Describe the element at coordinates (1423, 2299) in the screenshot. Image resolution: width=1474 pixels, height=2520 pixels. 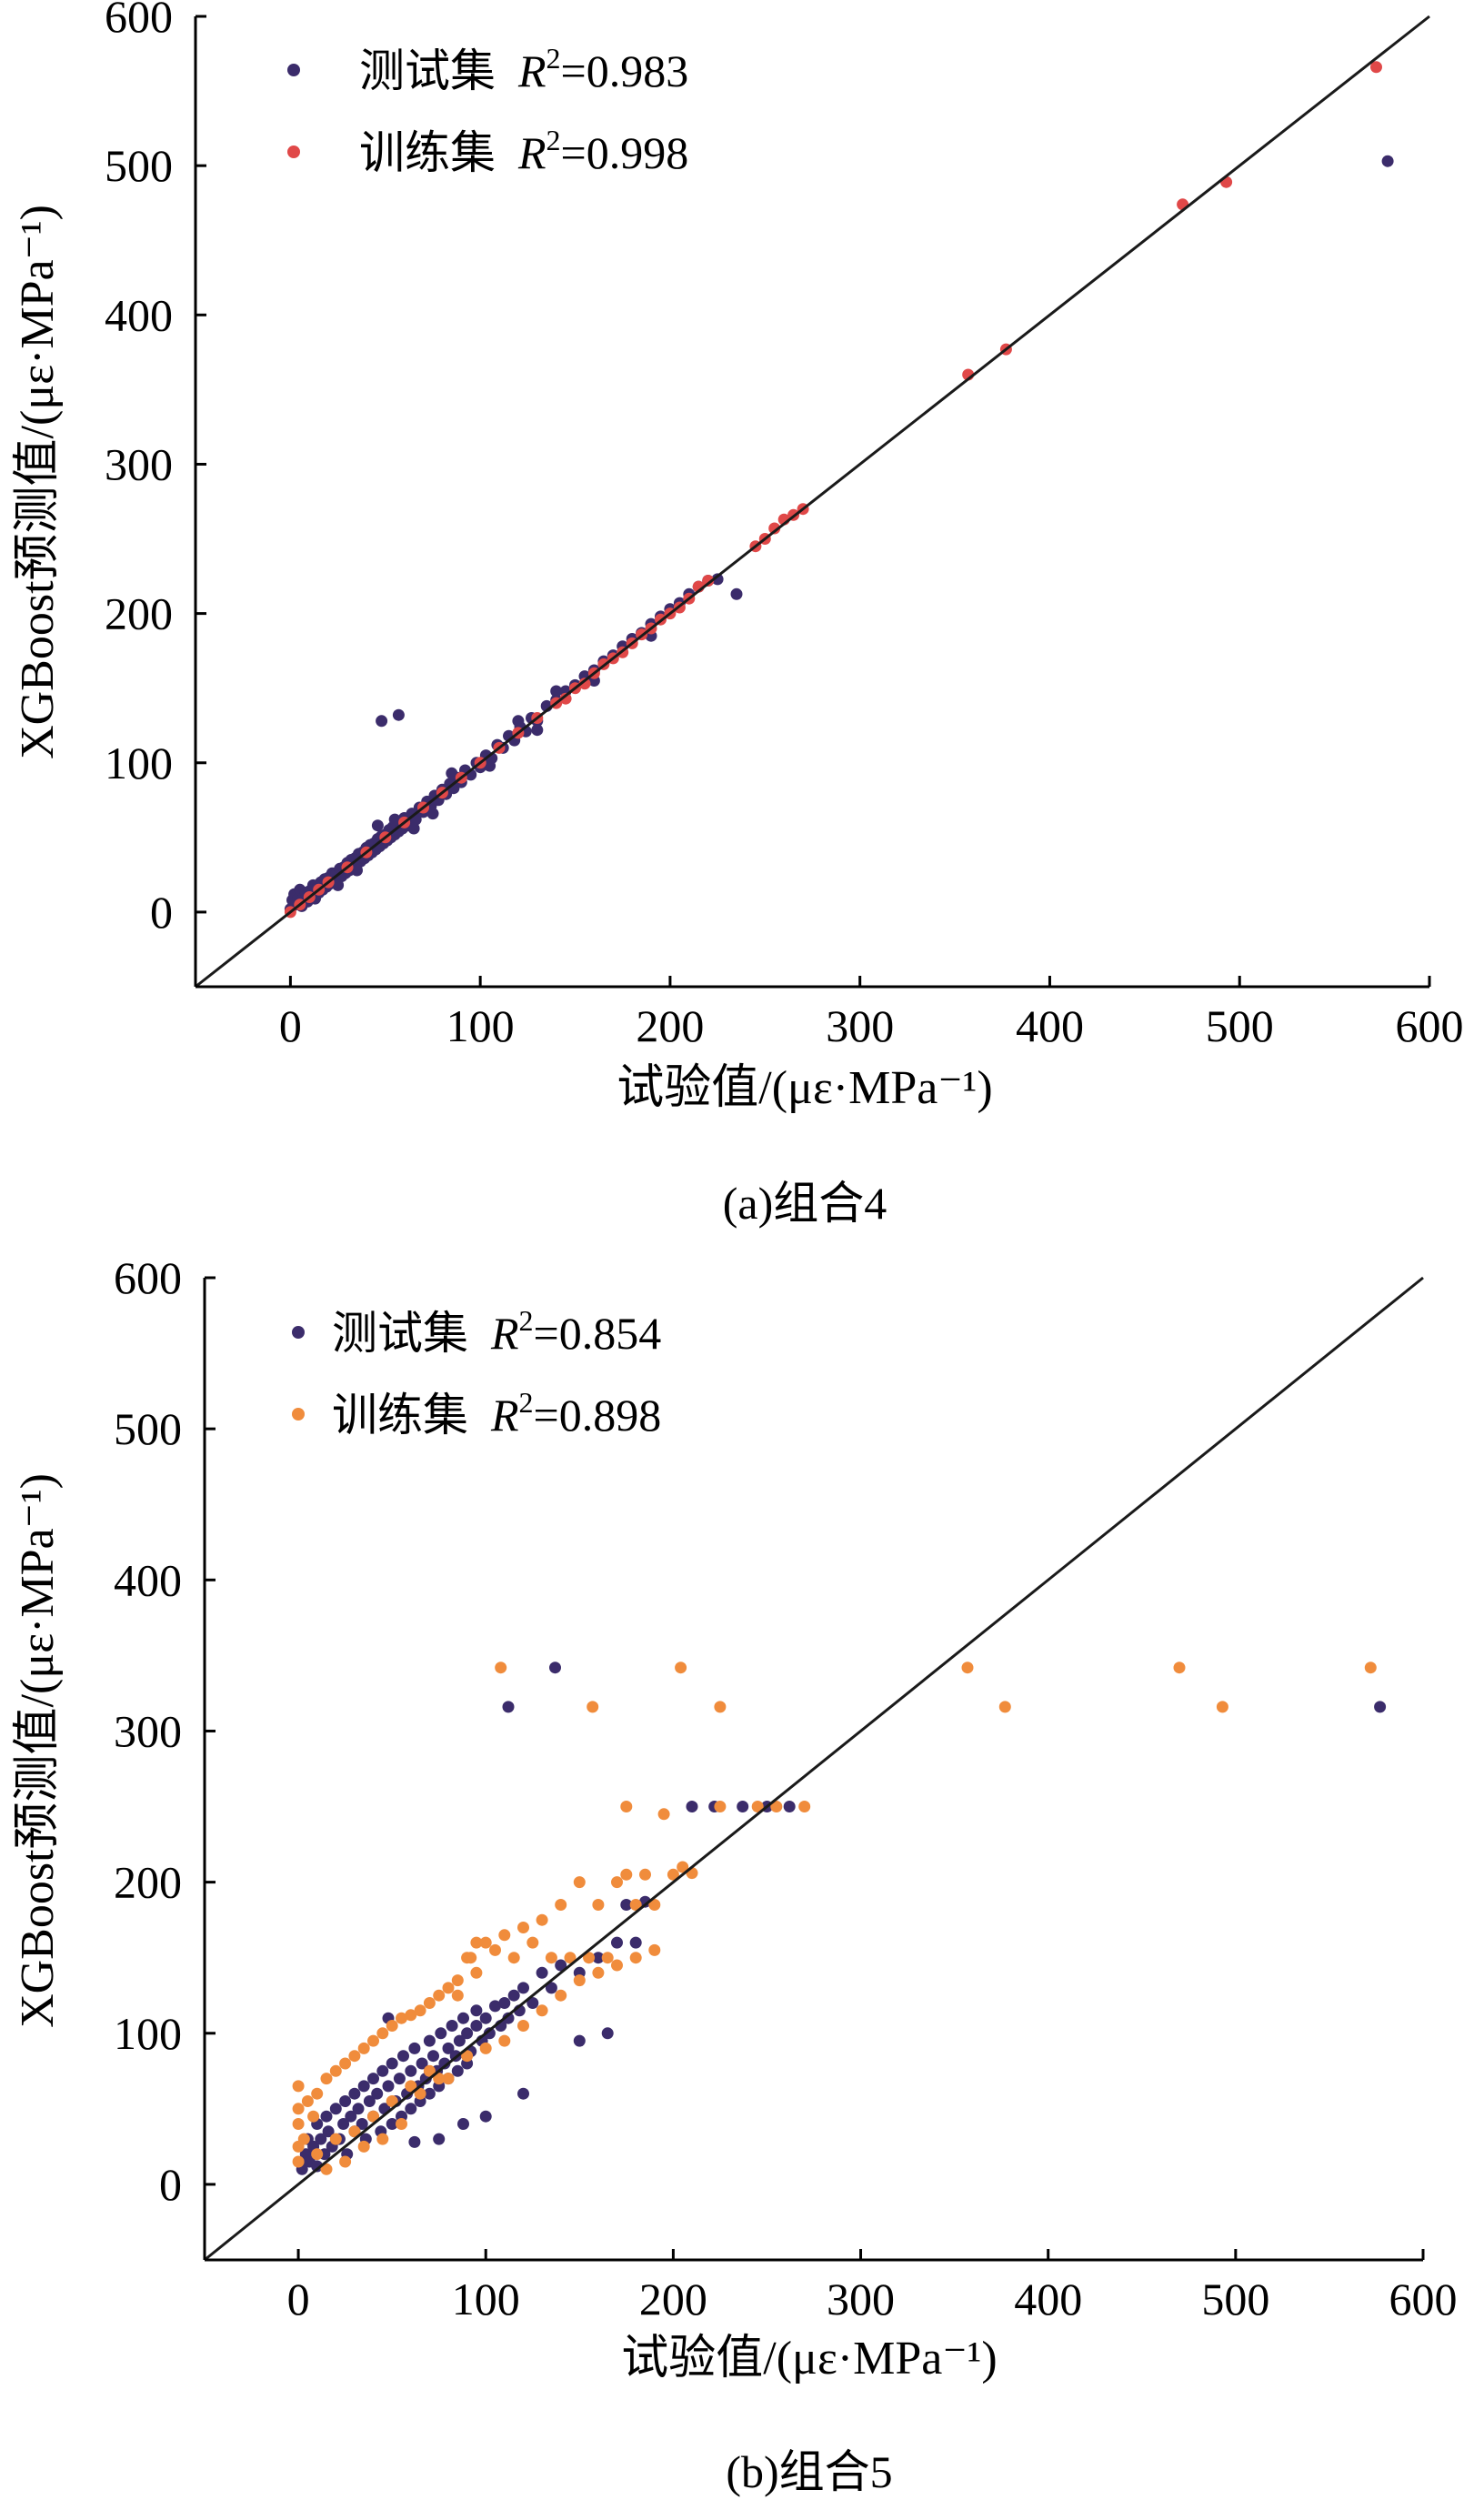
I see `x-tick-label-600: 600` at that location.